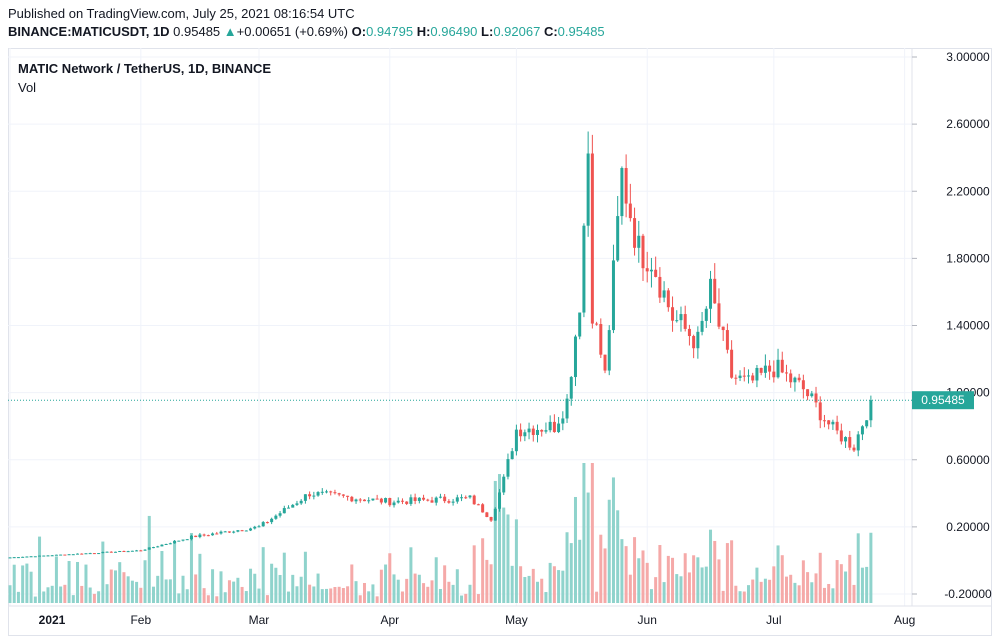  Describe the element at coordinates (359, 31) in the screenshot. I see `open-label: O:` at that location.